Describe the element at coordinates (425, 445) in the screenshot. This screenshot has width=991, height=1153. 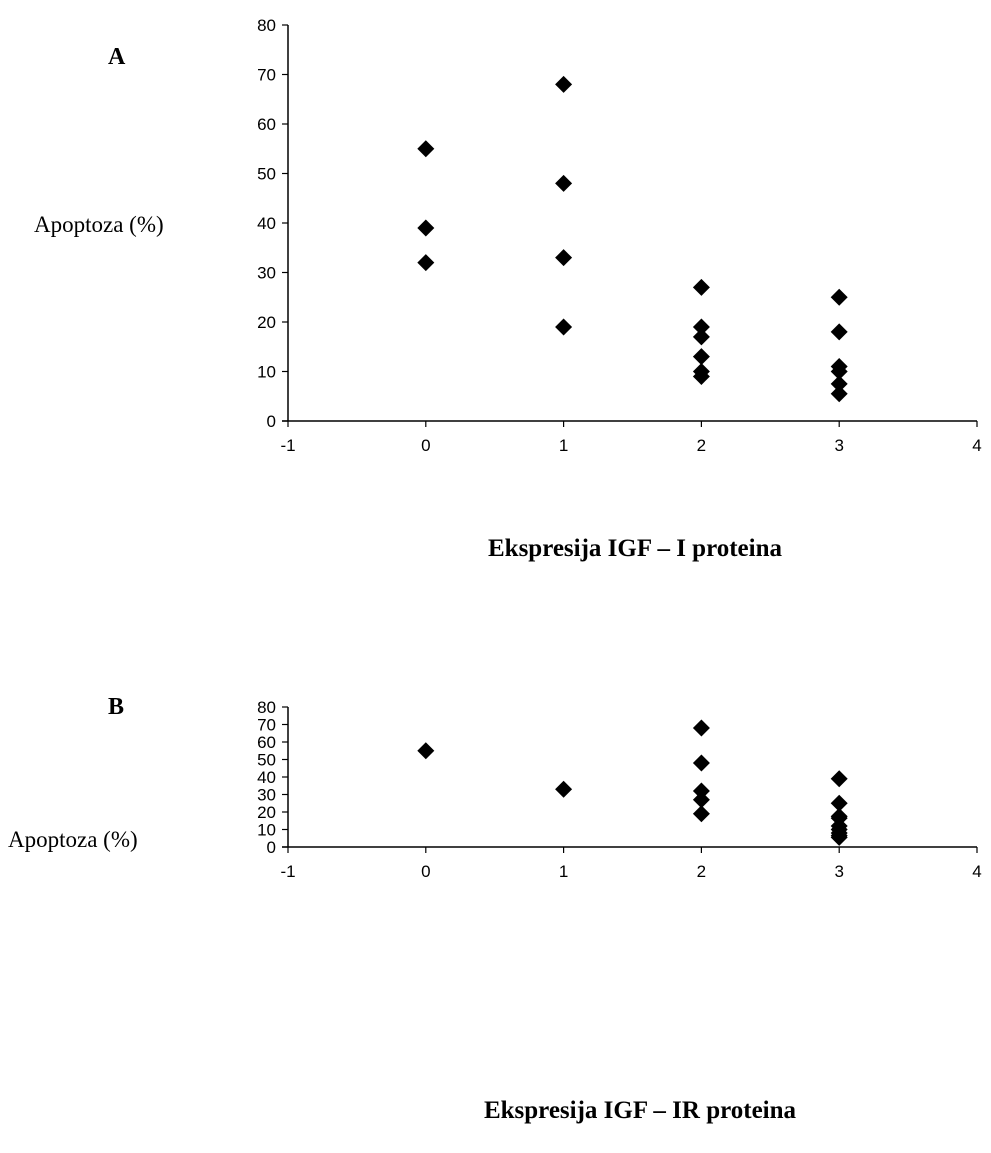
I see `chart-a-x-tick-label: 0` at that location.